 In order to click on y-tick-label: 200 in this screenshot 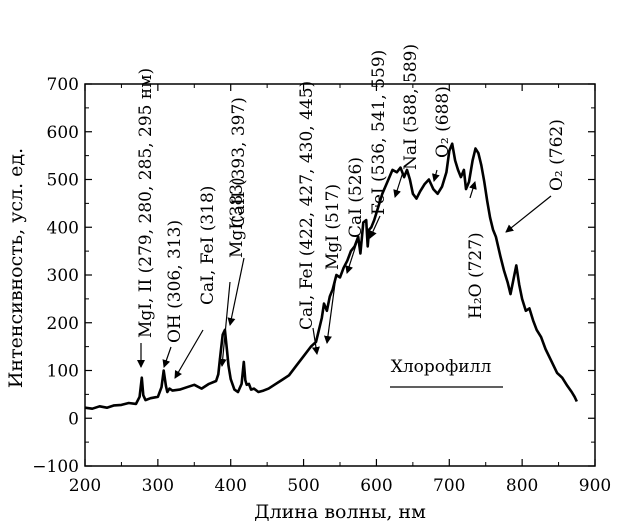, I will do `click(63, 324)`.